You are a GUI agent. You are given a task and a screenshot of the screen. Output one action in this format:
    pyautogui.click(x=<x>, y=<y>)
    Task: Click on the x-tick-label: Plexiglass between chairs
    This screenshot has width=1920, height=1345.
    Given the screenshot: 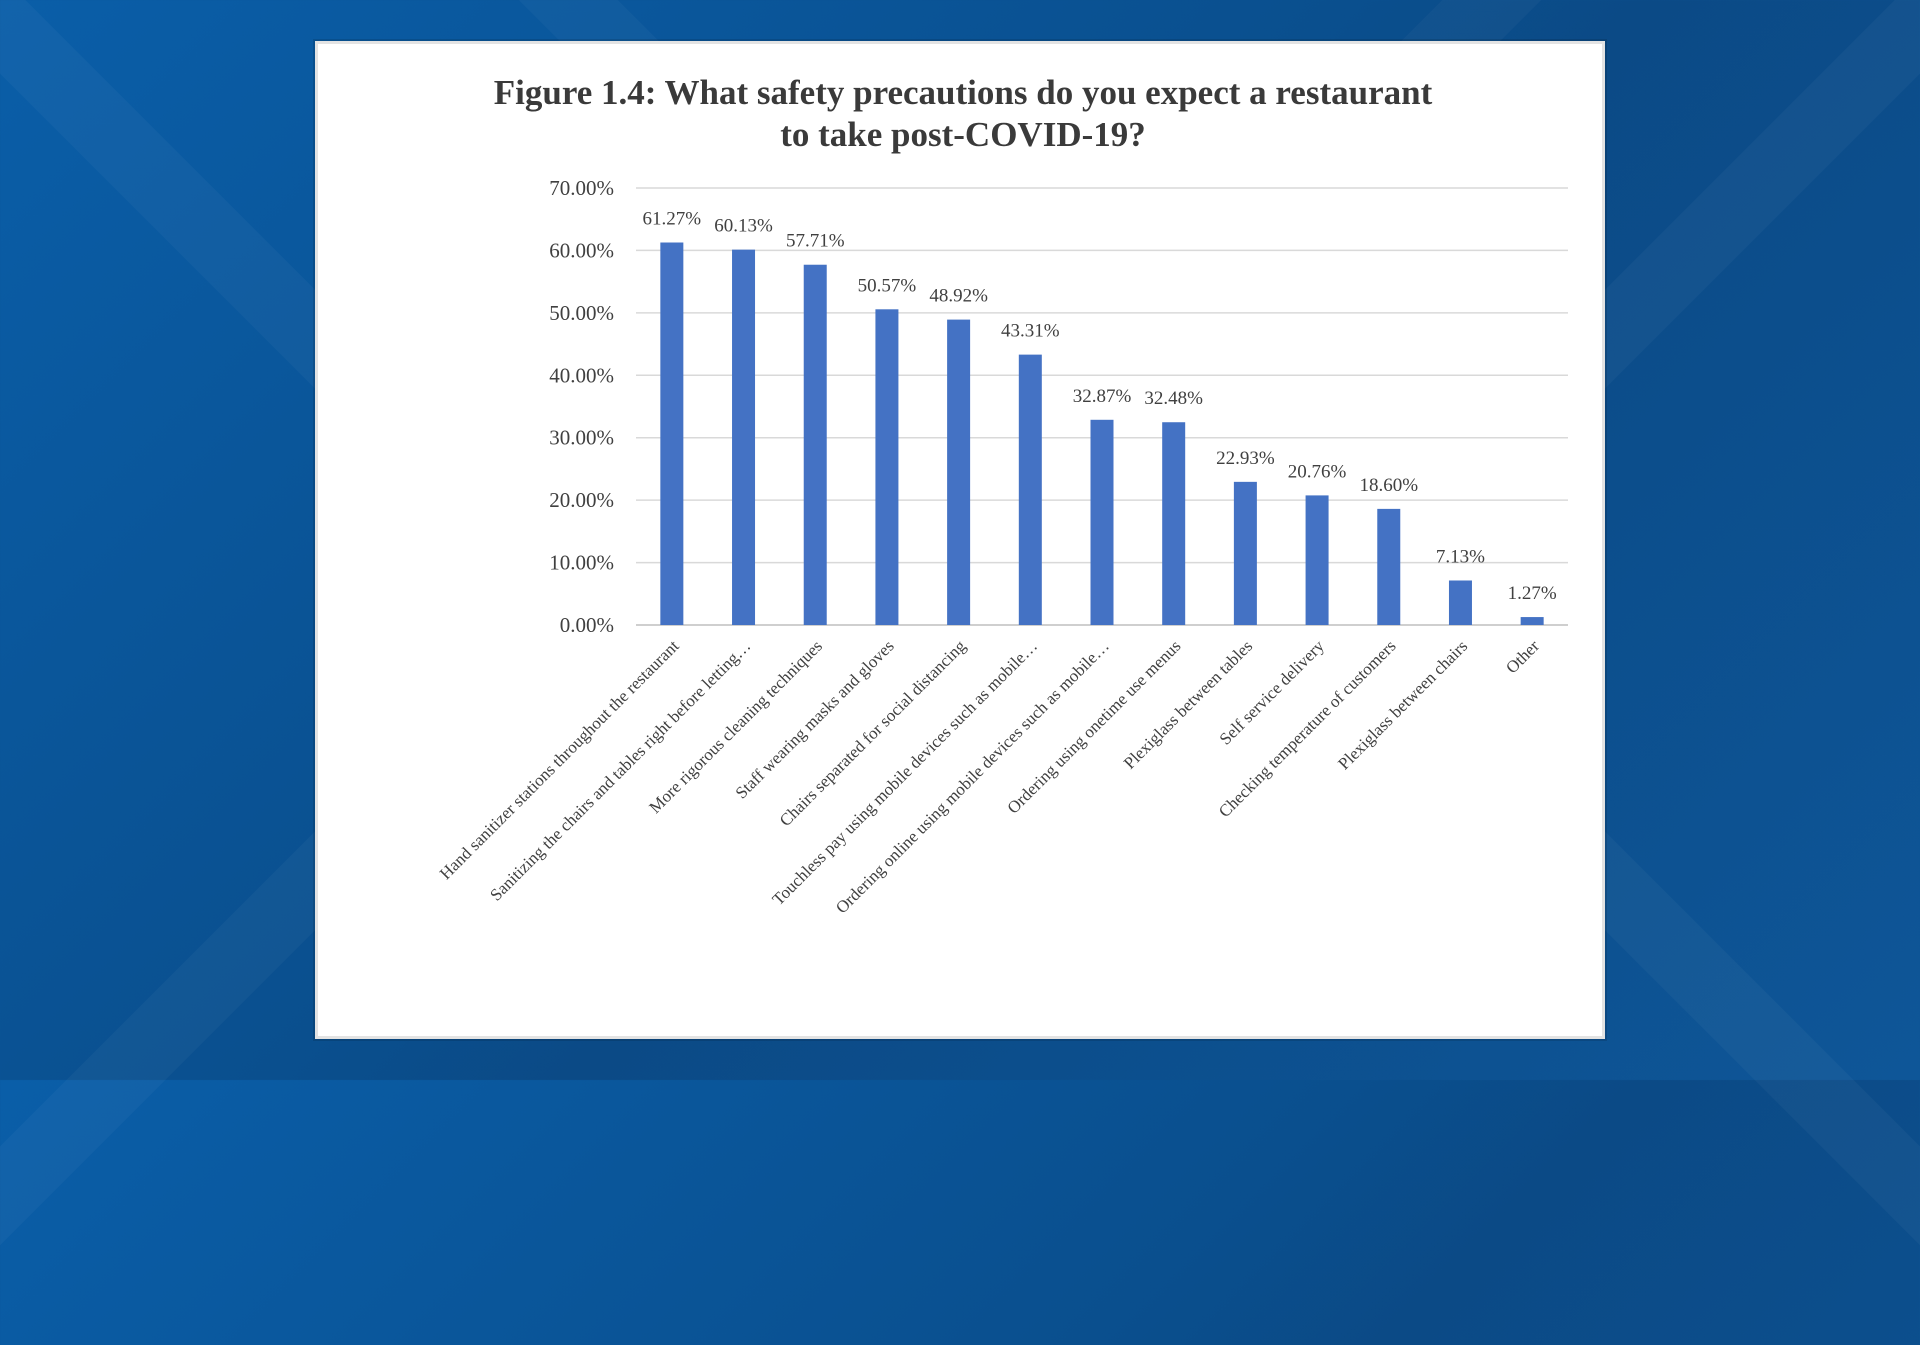 What is the action you would take?
    pyautogui.click(x=1402, y=704)
    